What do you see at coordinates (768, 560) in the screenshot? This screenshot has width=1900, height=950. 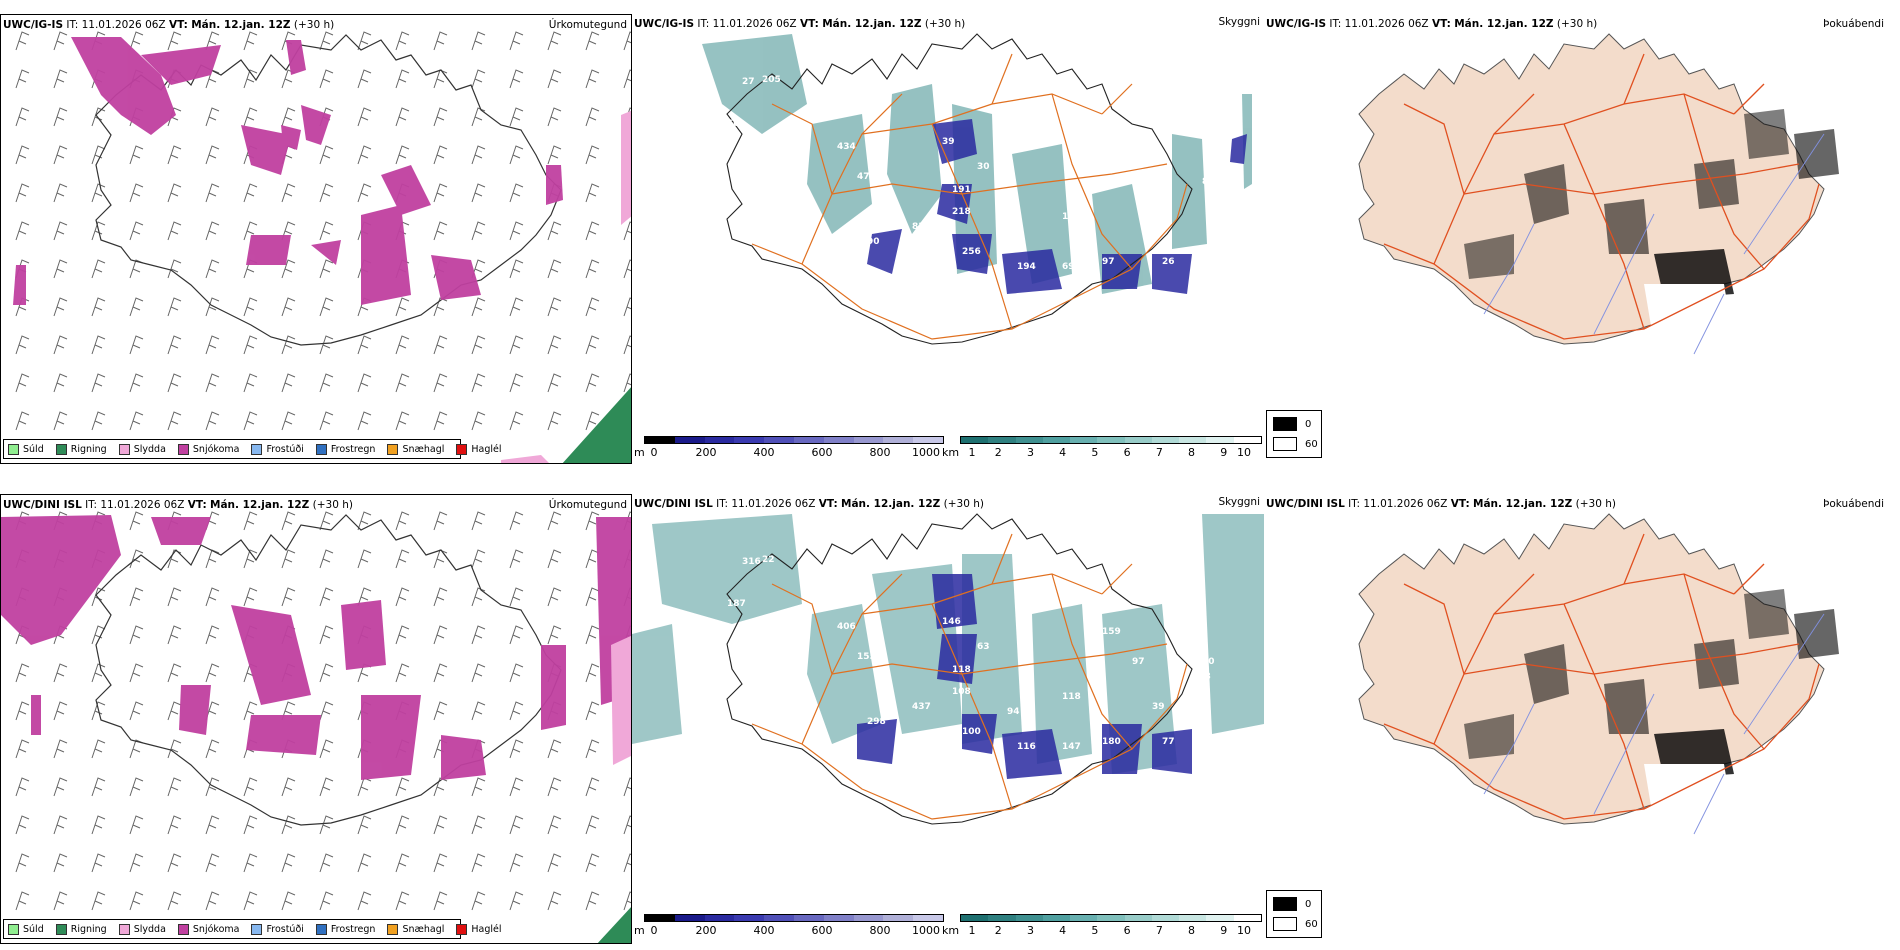 I see `cloud-base-label: 22` at bounding box center [768, 560].